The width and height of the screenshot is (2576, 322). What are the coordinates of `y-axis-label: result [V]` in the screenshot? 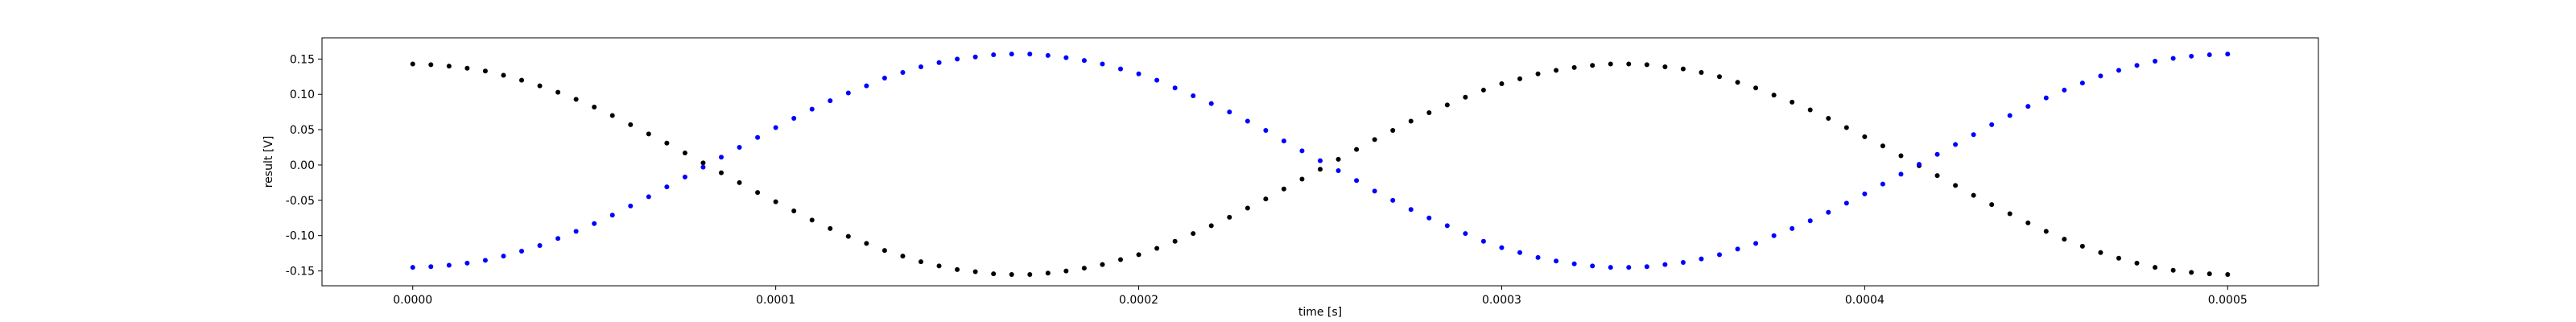 It's located at (268, 162).